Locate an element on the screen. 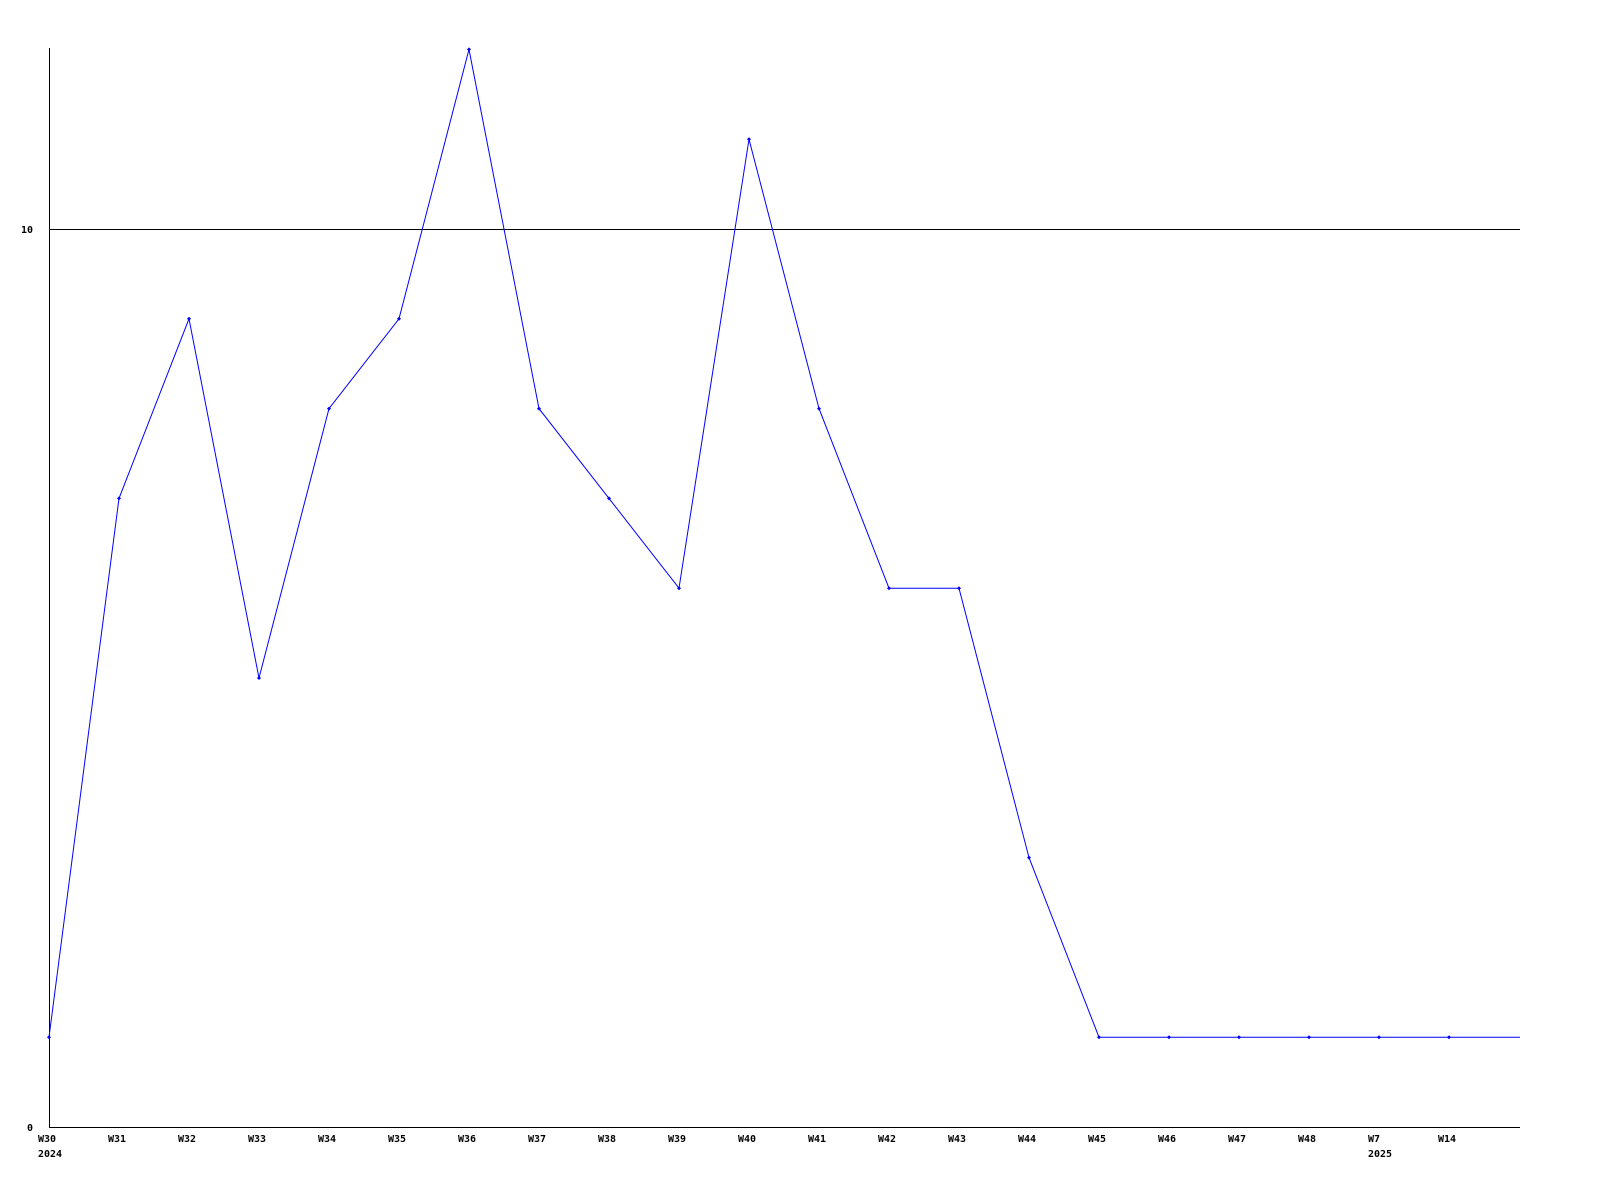 This screenshot has width=1600, height=1200. year-label: 2024 is located at coordinates (50, 1154).